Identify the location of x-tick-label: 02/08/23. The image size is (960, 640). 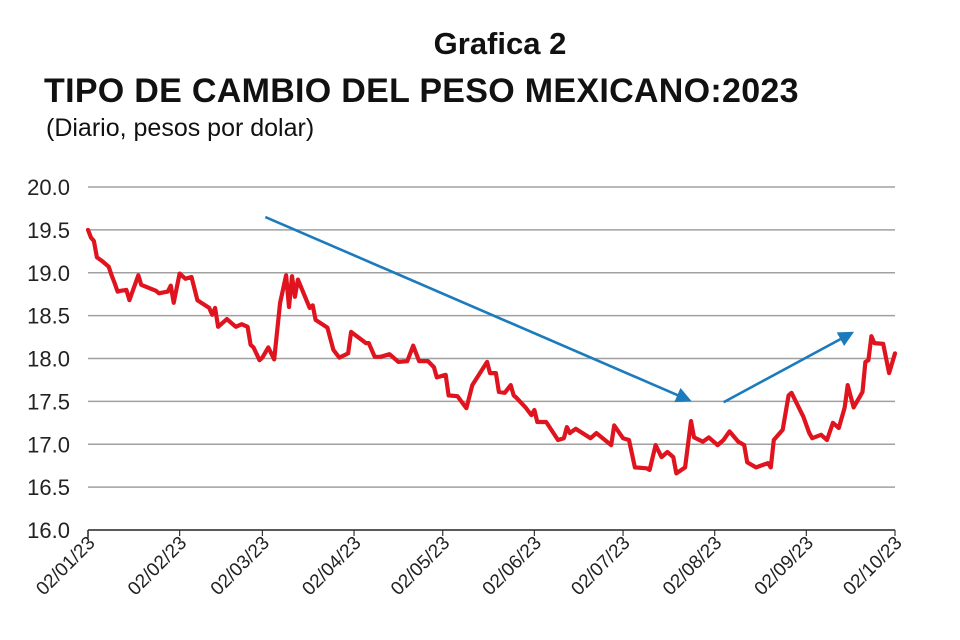
(692, 566).